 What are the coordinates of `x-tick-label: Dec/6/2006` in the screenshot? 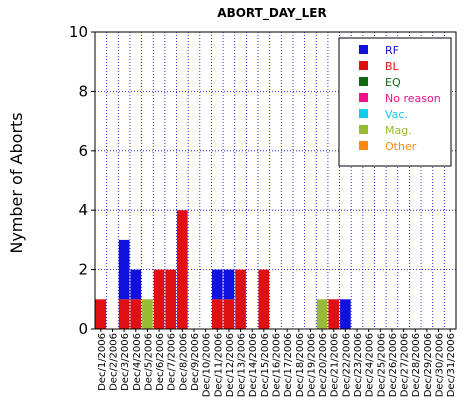 It's located at (160, 362).